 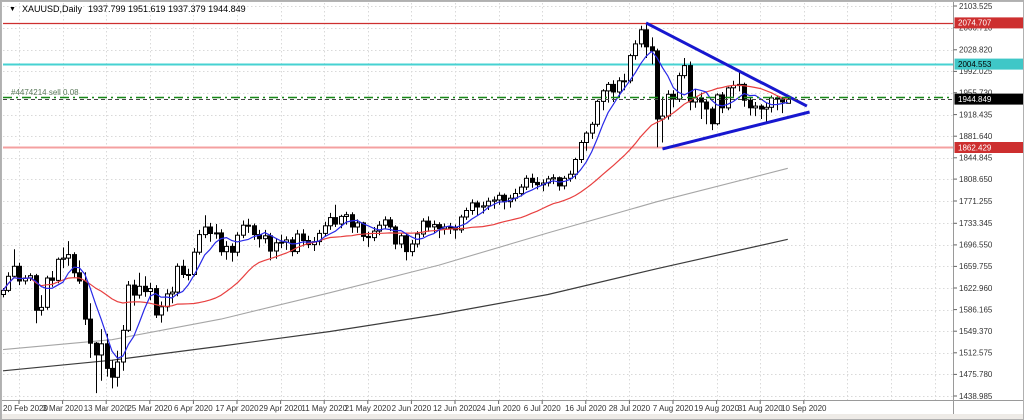 I want to click on svg-text: 12 Jun 2020, so click(x=455, y=408).